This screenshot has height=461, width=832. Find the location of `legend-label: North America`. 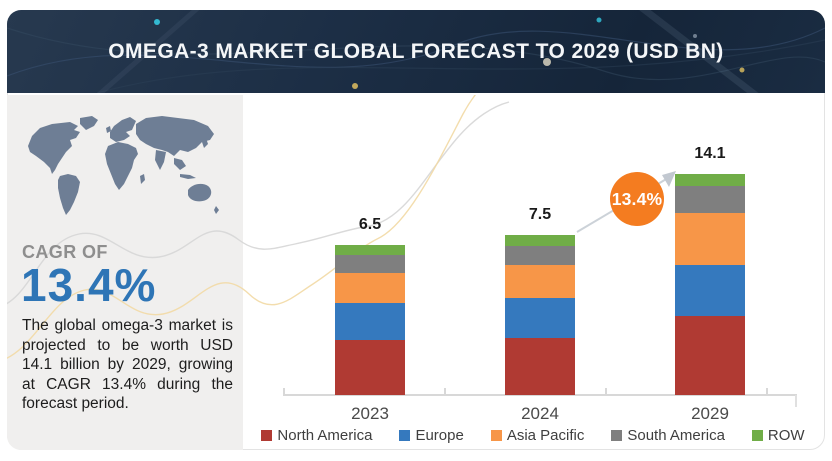

legend-label: North America is located at coordinates (325, 435).